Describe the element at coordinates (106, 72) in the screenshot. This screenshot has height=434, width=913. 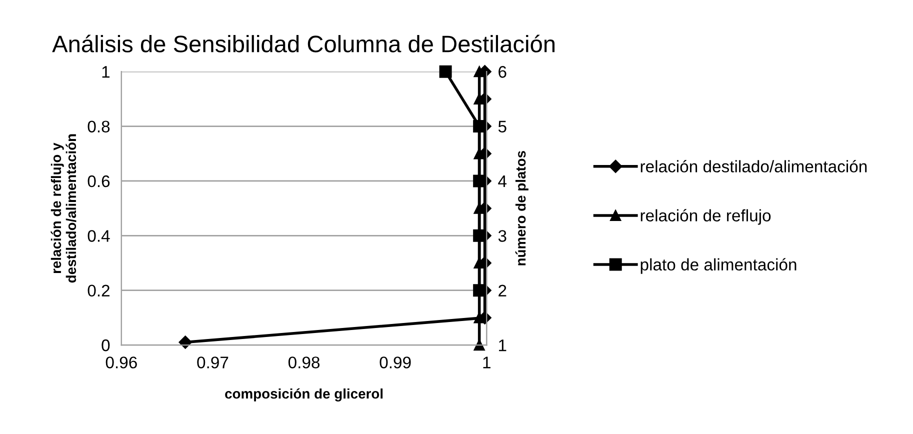
I see `y-tick-label: 1` at that location.